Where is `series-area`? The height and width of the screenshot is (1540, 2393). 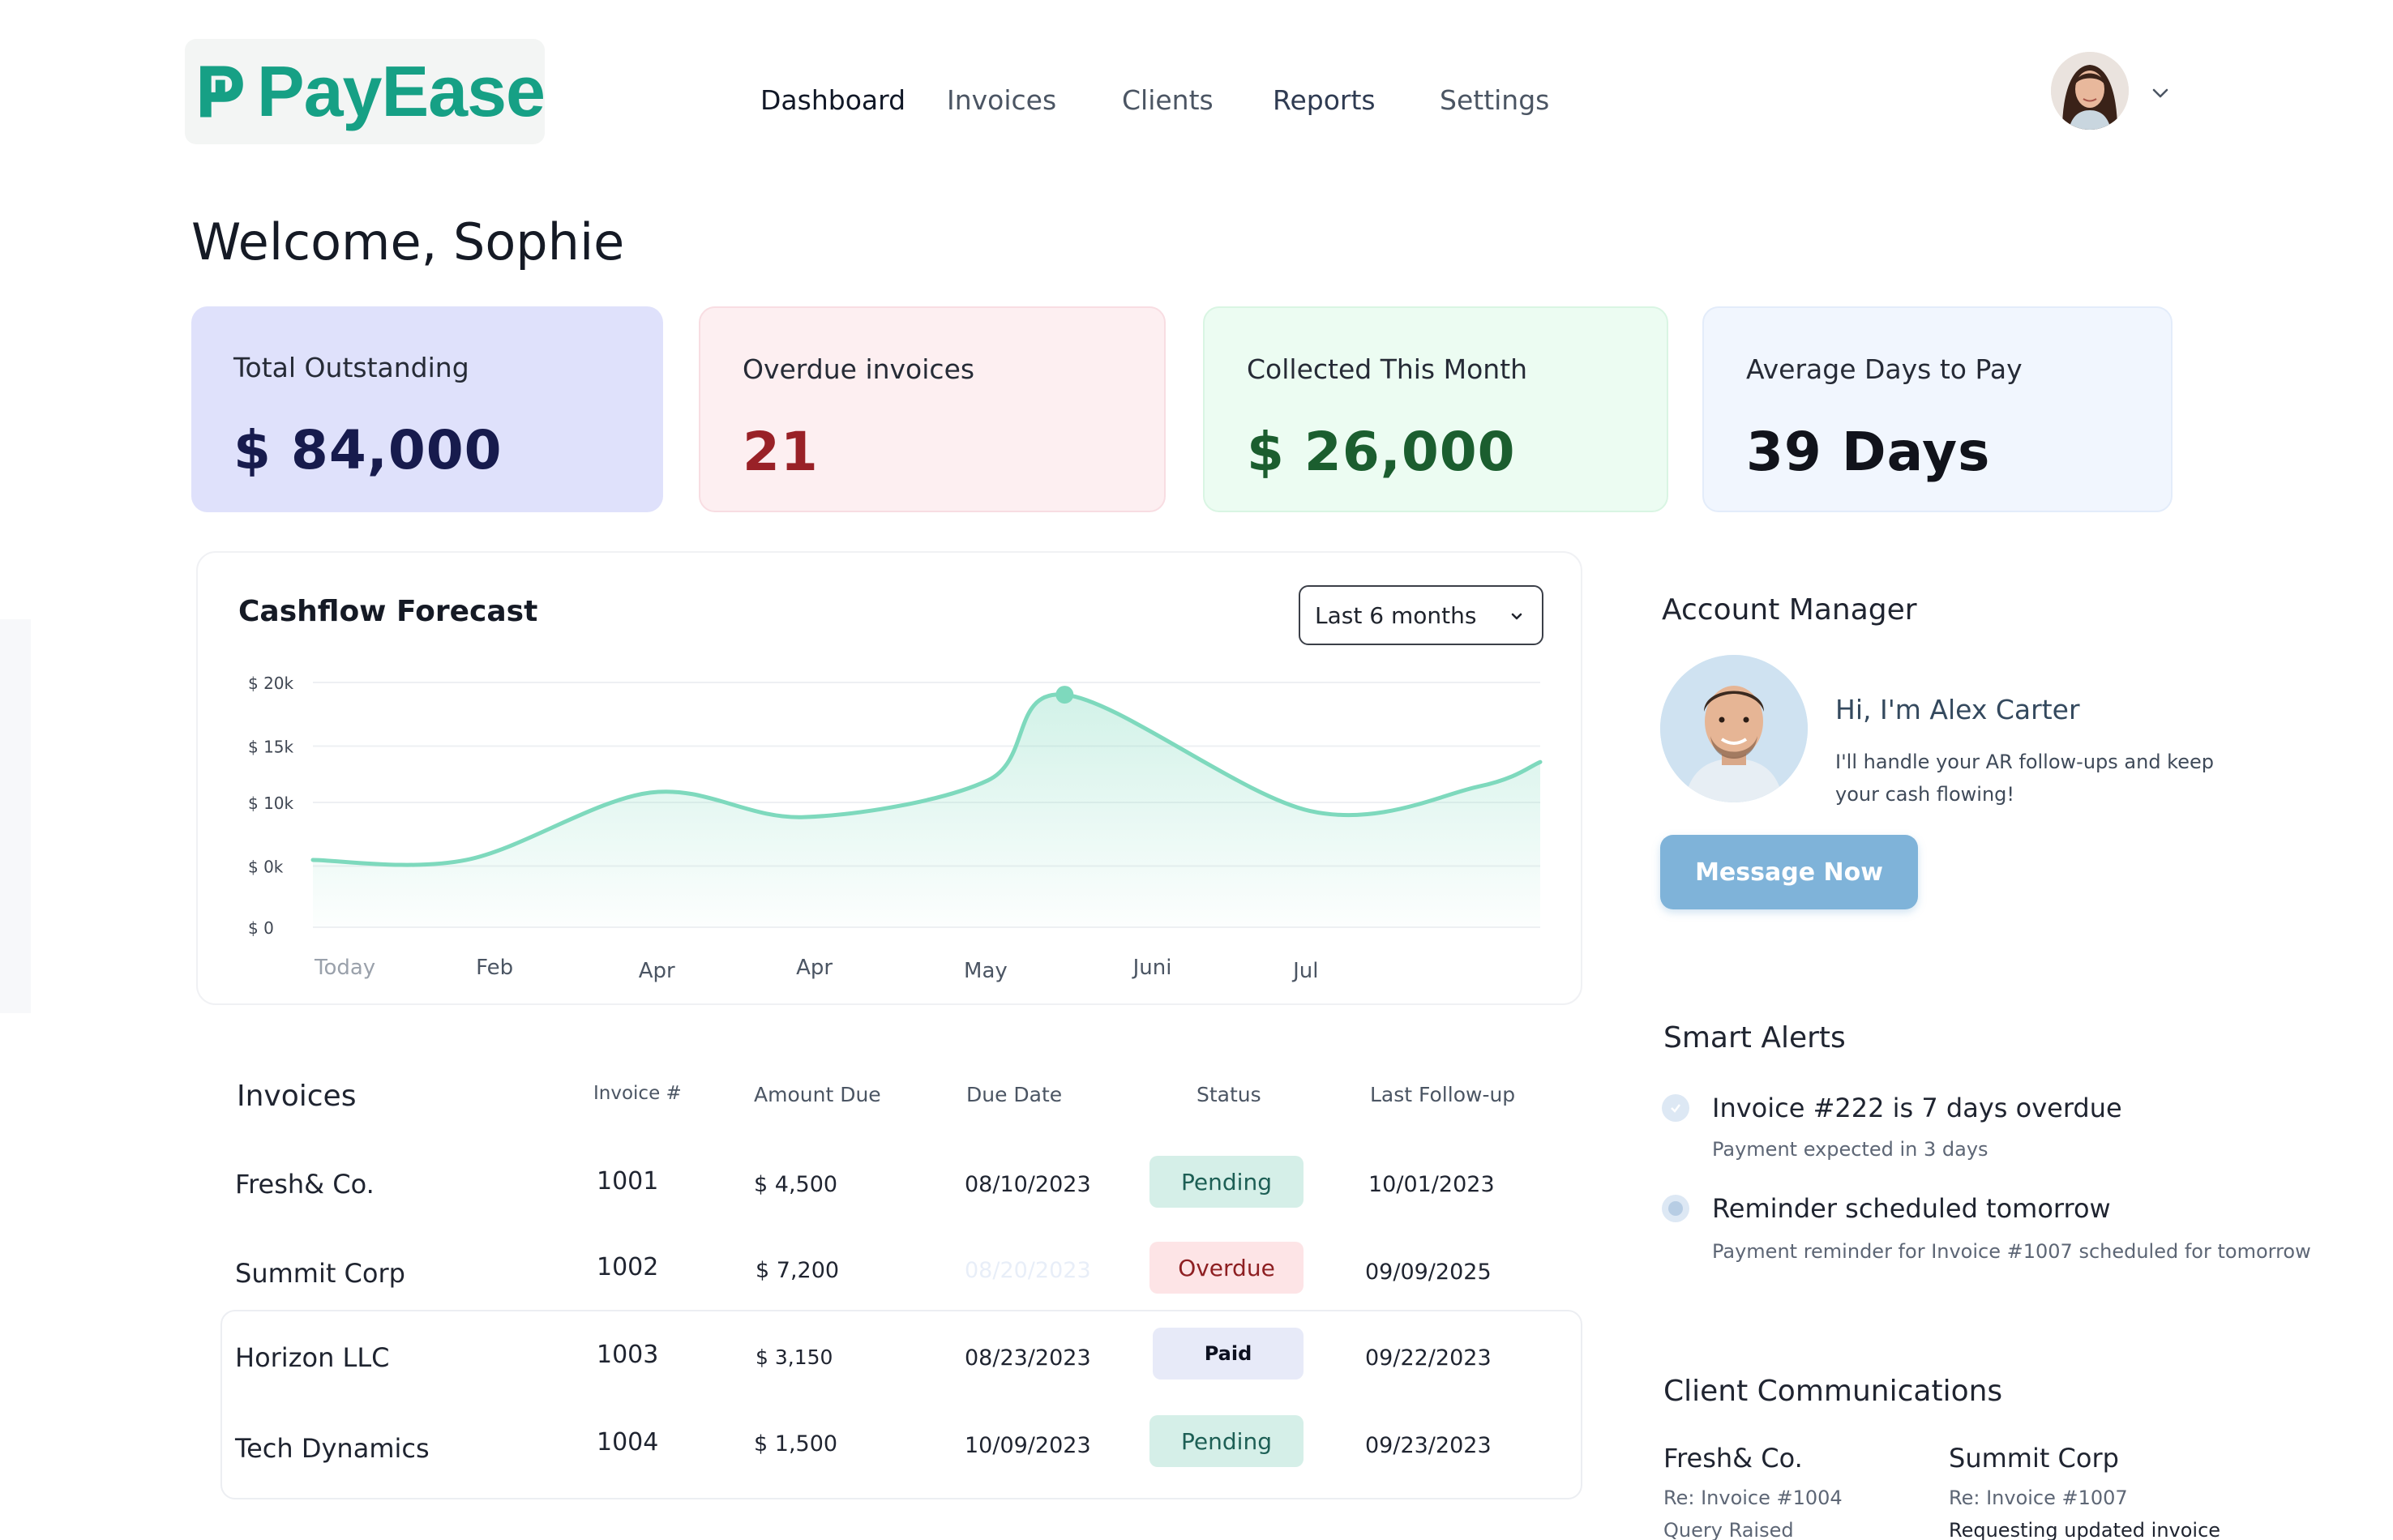
series-area is located at coordinates (926, 810).